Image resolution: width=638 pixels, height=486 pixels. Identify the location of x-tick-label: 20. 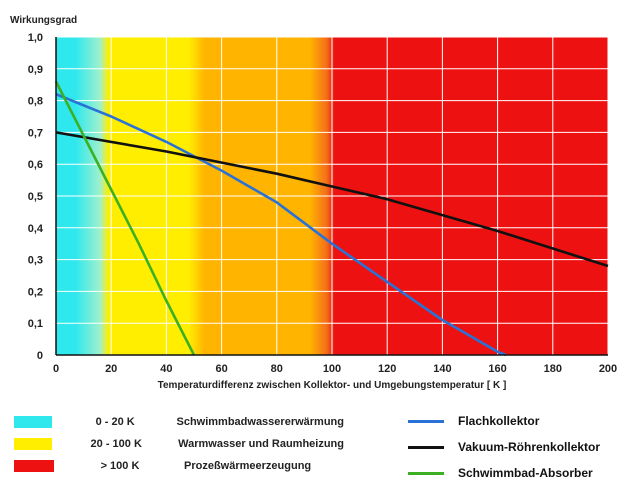
(111, 369).